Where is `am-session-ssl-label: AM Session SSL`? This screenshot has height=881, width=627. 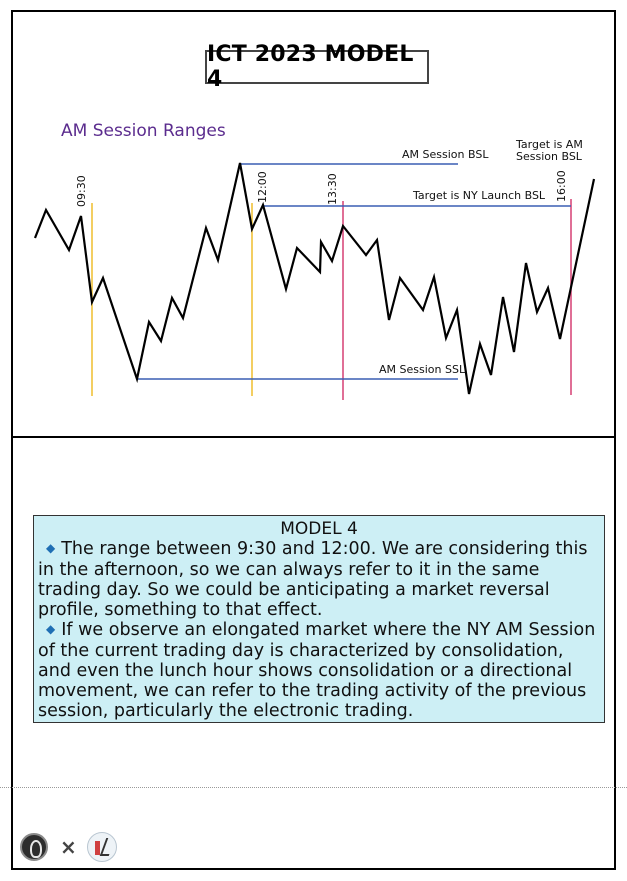
am-session-ssl-label: AM Session SSL is located at coordinates (422, 369).